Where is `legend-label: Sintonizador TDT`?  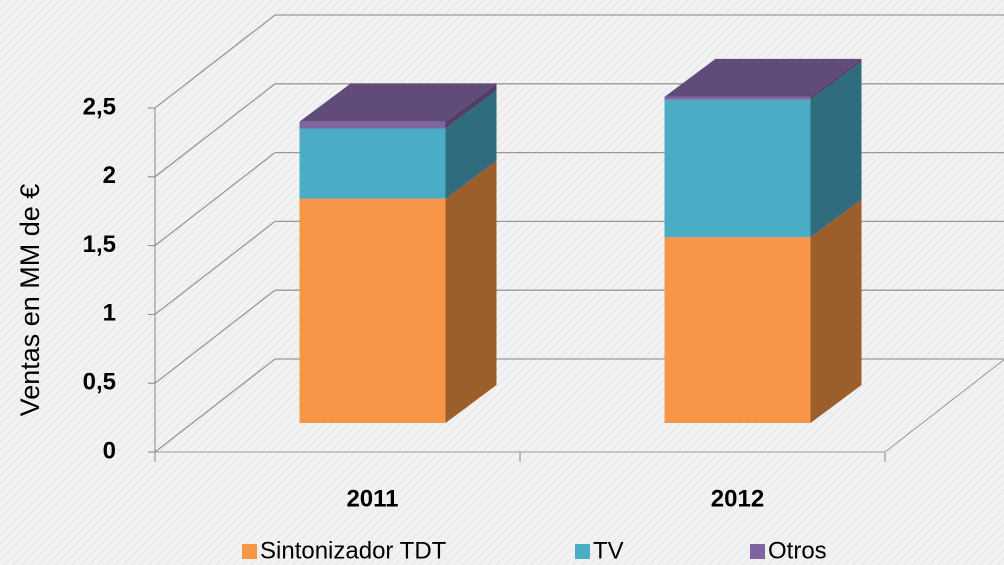 legend-label: Sintonizador TDT is located at coordinates (353, 550).